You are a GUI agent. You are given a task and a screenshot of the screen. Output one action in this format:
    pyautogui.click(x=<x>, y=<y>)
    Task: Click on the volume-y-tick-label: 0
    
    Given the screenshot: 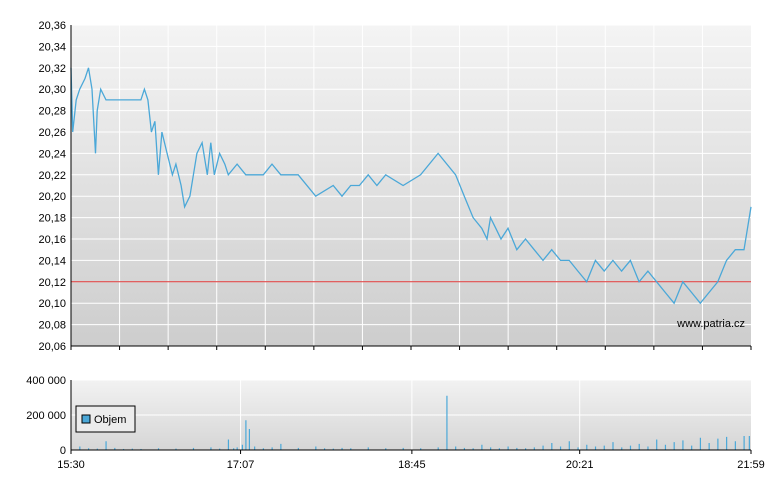 What is the action you would take?
    pyautogui.click(x=63, y=451)
    